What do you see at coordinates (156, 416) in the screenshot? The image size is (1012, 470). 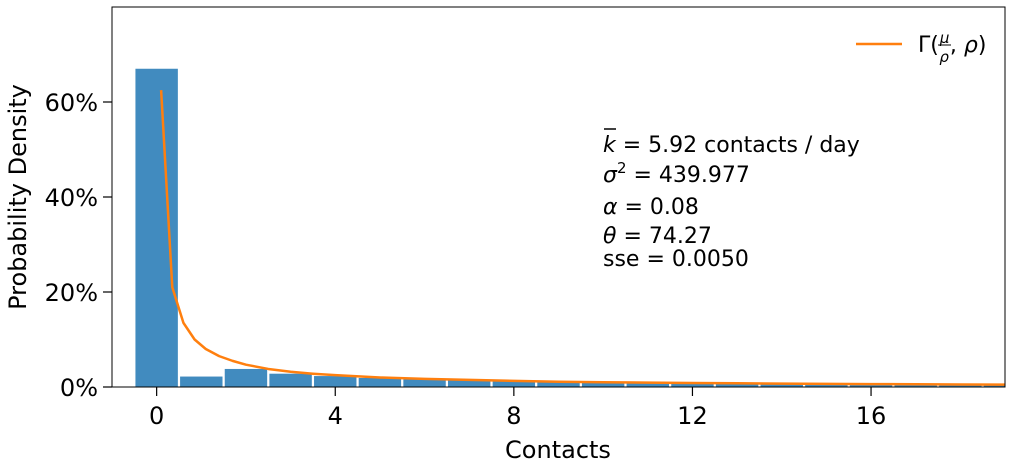 I see `x-tick-label: 0` at bounding box center [156, 416].